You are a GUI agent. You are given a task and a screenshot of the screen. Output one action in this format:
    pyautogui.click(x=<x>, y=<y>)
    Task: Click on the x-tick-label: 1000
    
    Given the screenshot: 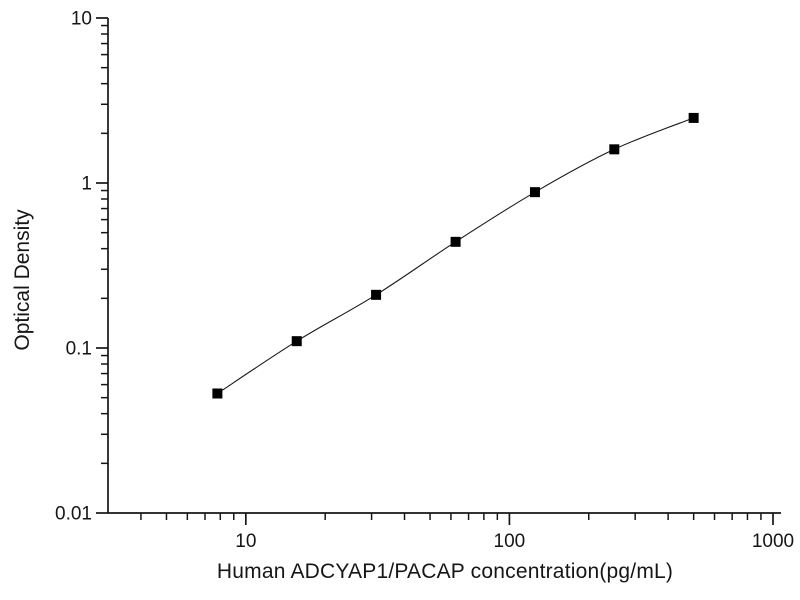 What is the action you would take?
    pyautogui.click(x=773, y=541)
    